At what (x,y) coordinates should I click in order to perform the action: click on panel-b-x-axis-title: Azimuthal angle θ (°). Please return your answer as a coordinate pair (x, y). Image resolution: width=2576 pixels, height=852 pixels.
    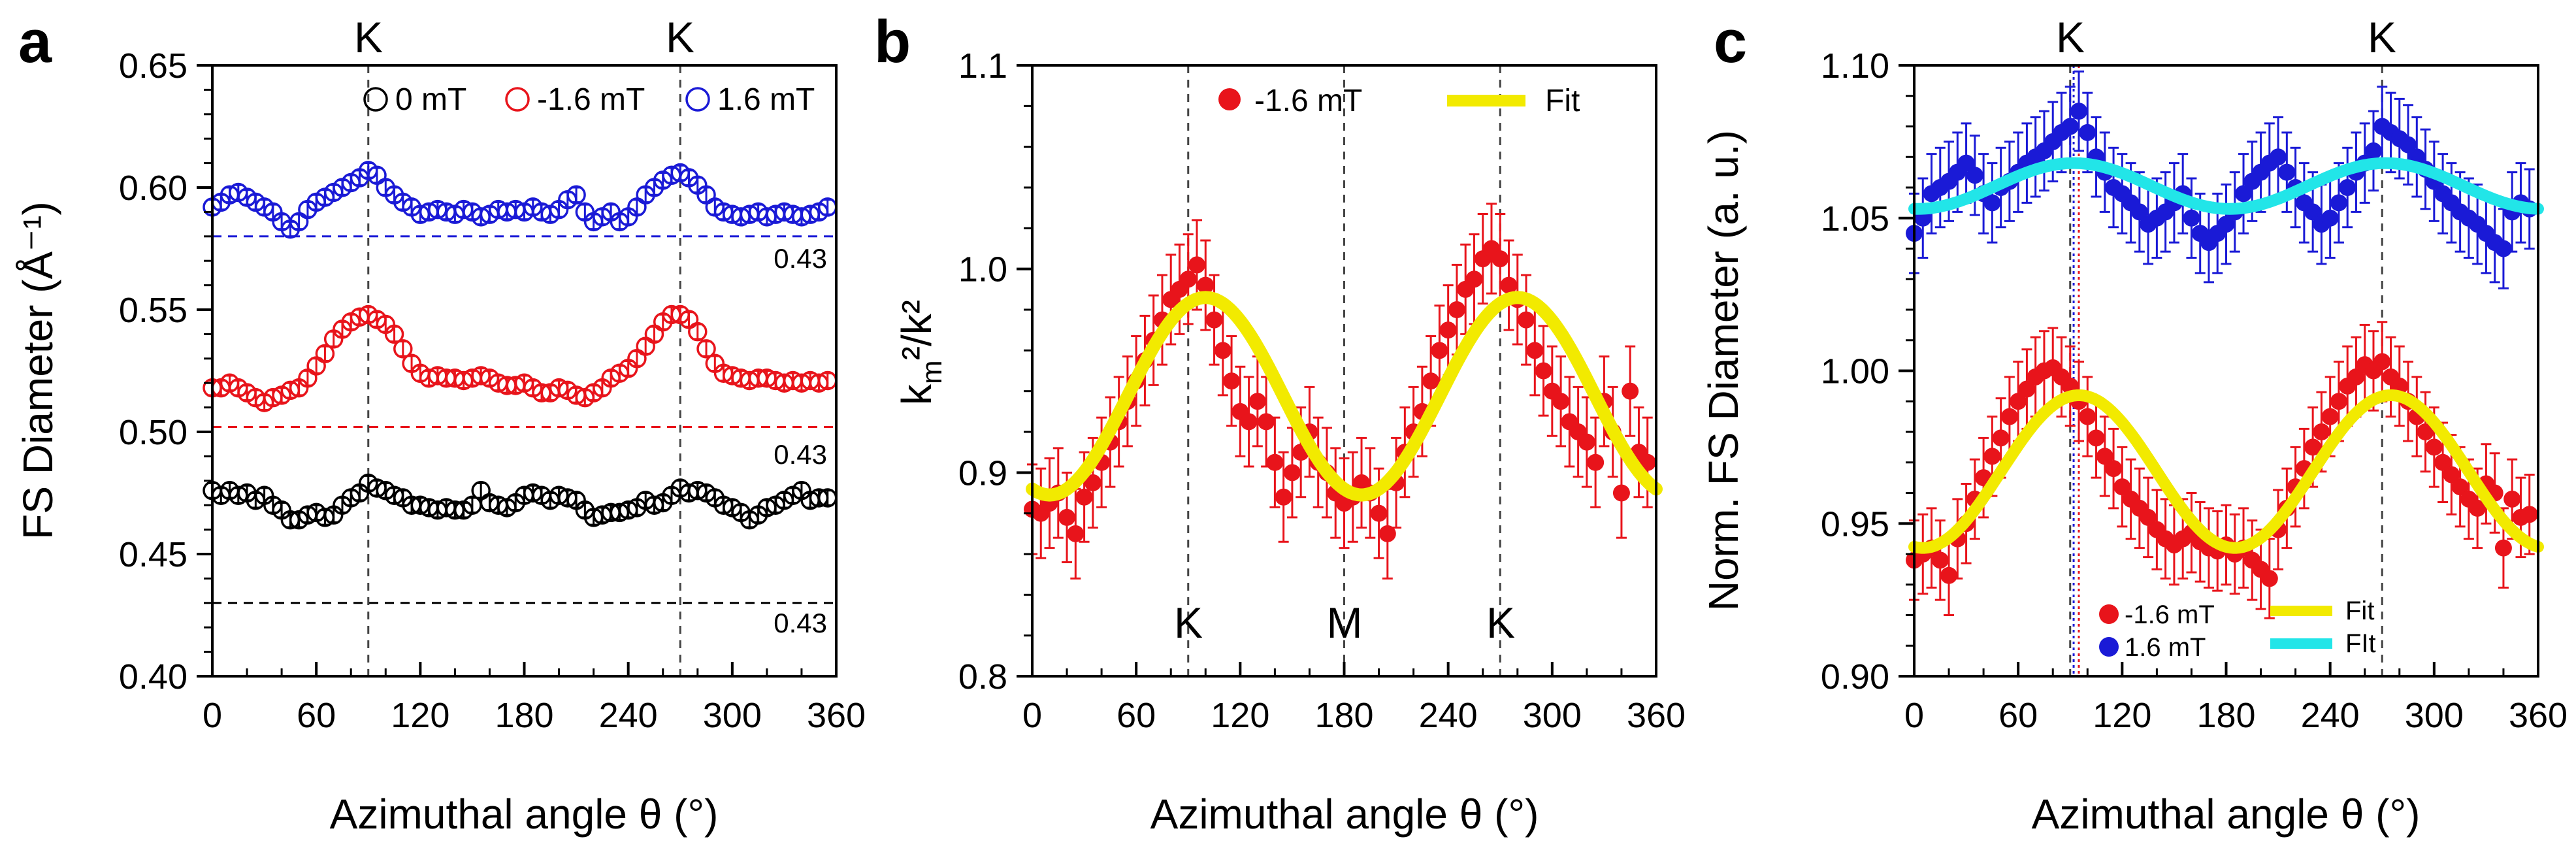
    Looking at the image, I should click on (1344, 815).